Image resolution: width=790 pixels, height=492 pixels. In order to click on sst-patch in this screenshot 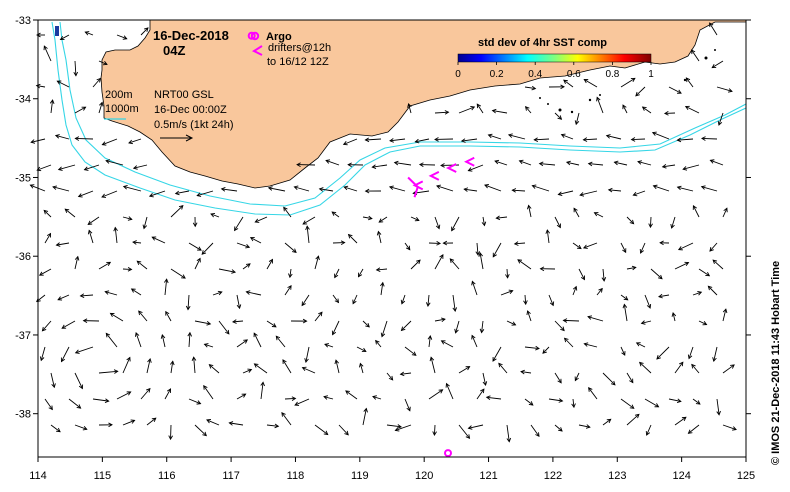, I will do `click(57, 31)`.